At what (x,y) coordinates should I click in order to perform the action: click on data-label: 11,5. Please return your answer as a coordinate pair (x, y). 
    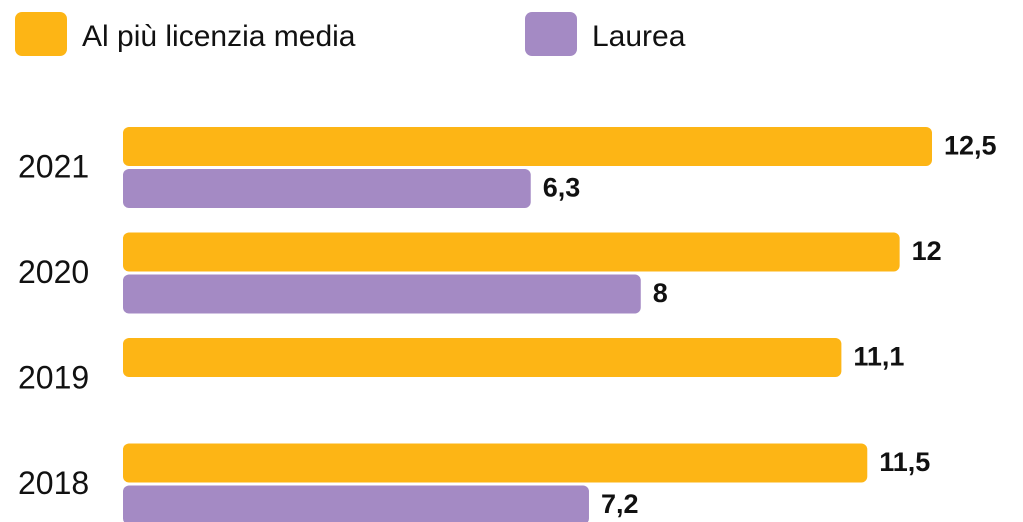
    Looking at the image, I should click on (904, 462).